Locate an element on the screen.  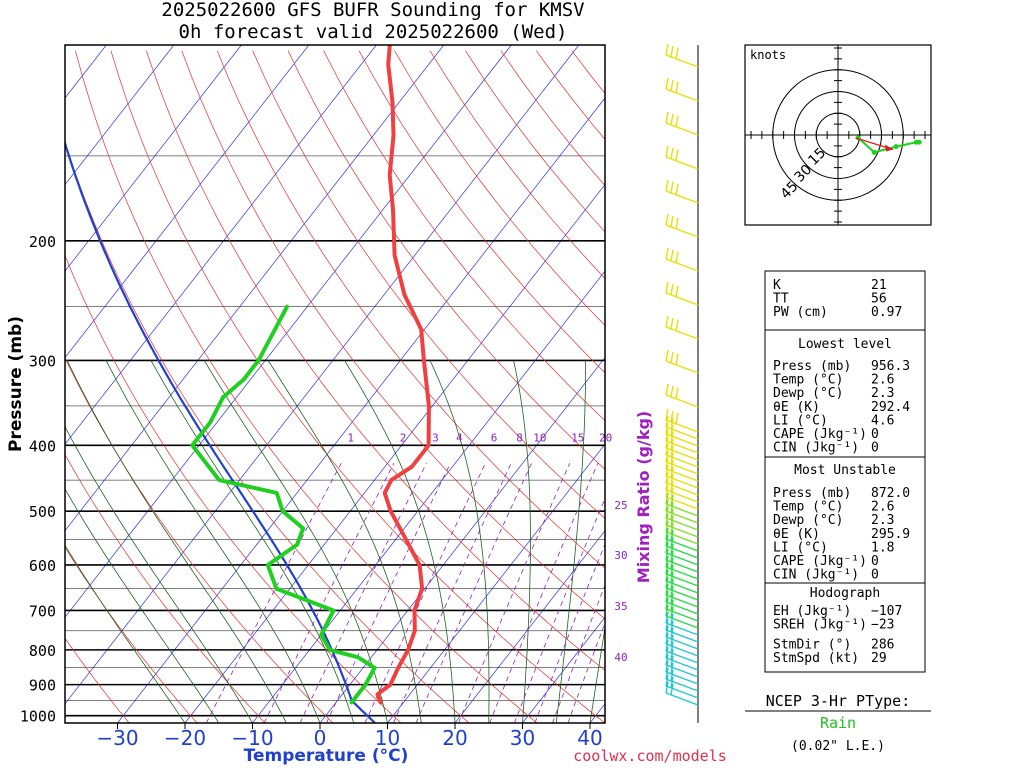
index-section-header: Lowest level is located at coordinates (845, 344).